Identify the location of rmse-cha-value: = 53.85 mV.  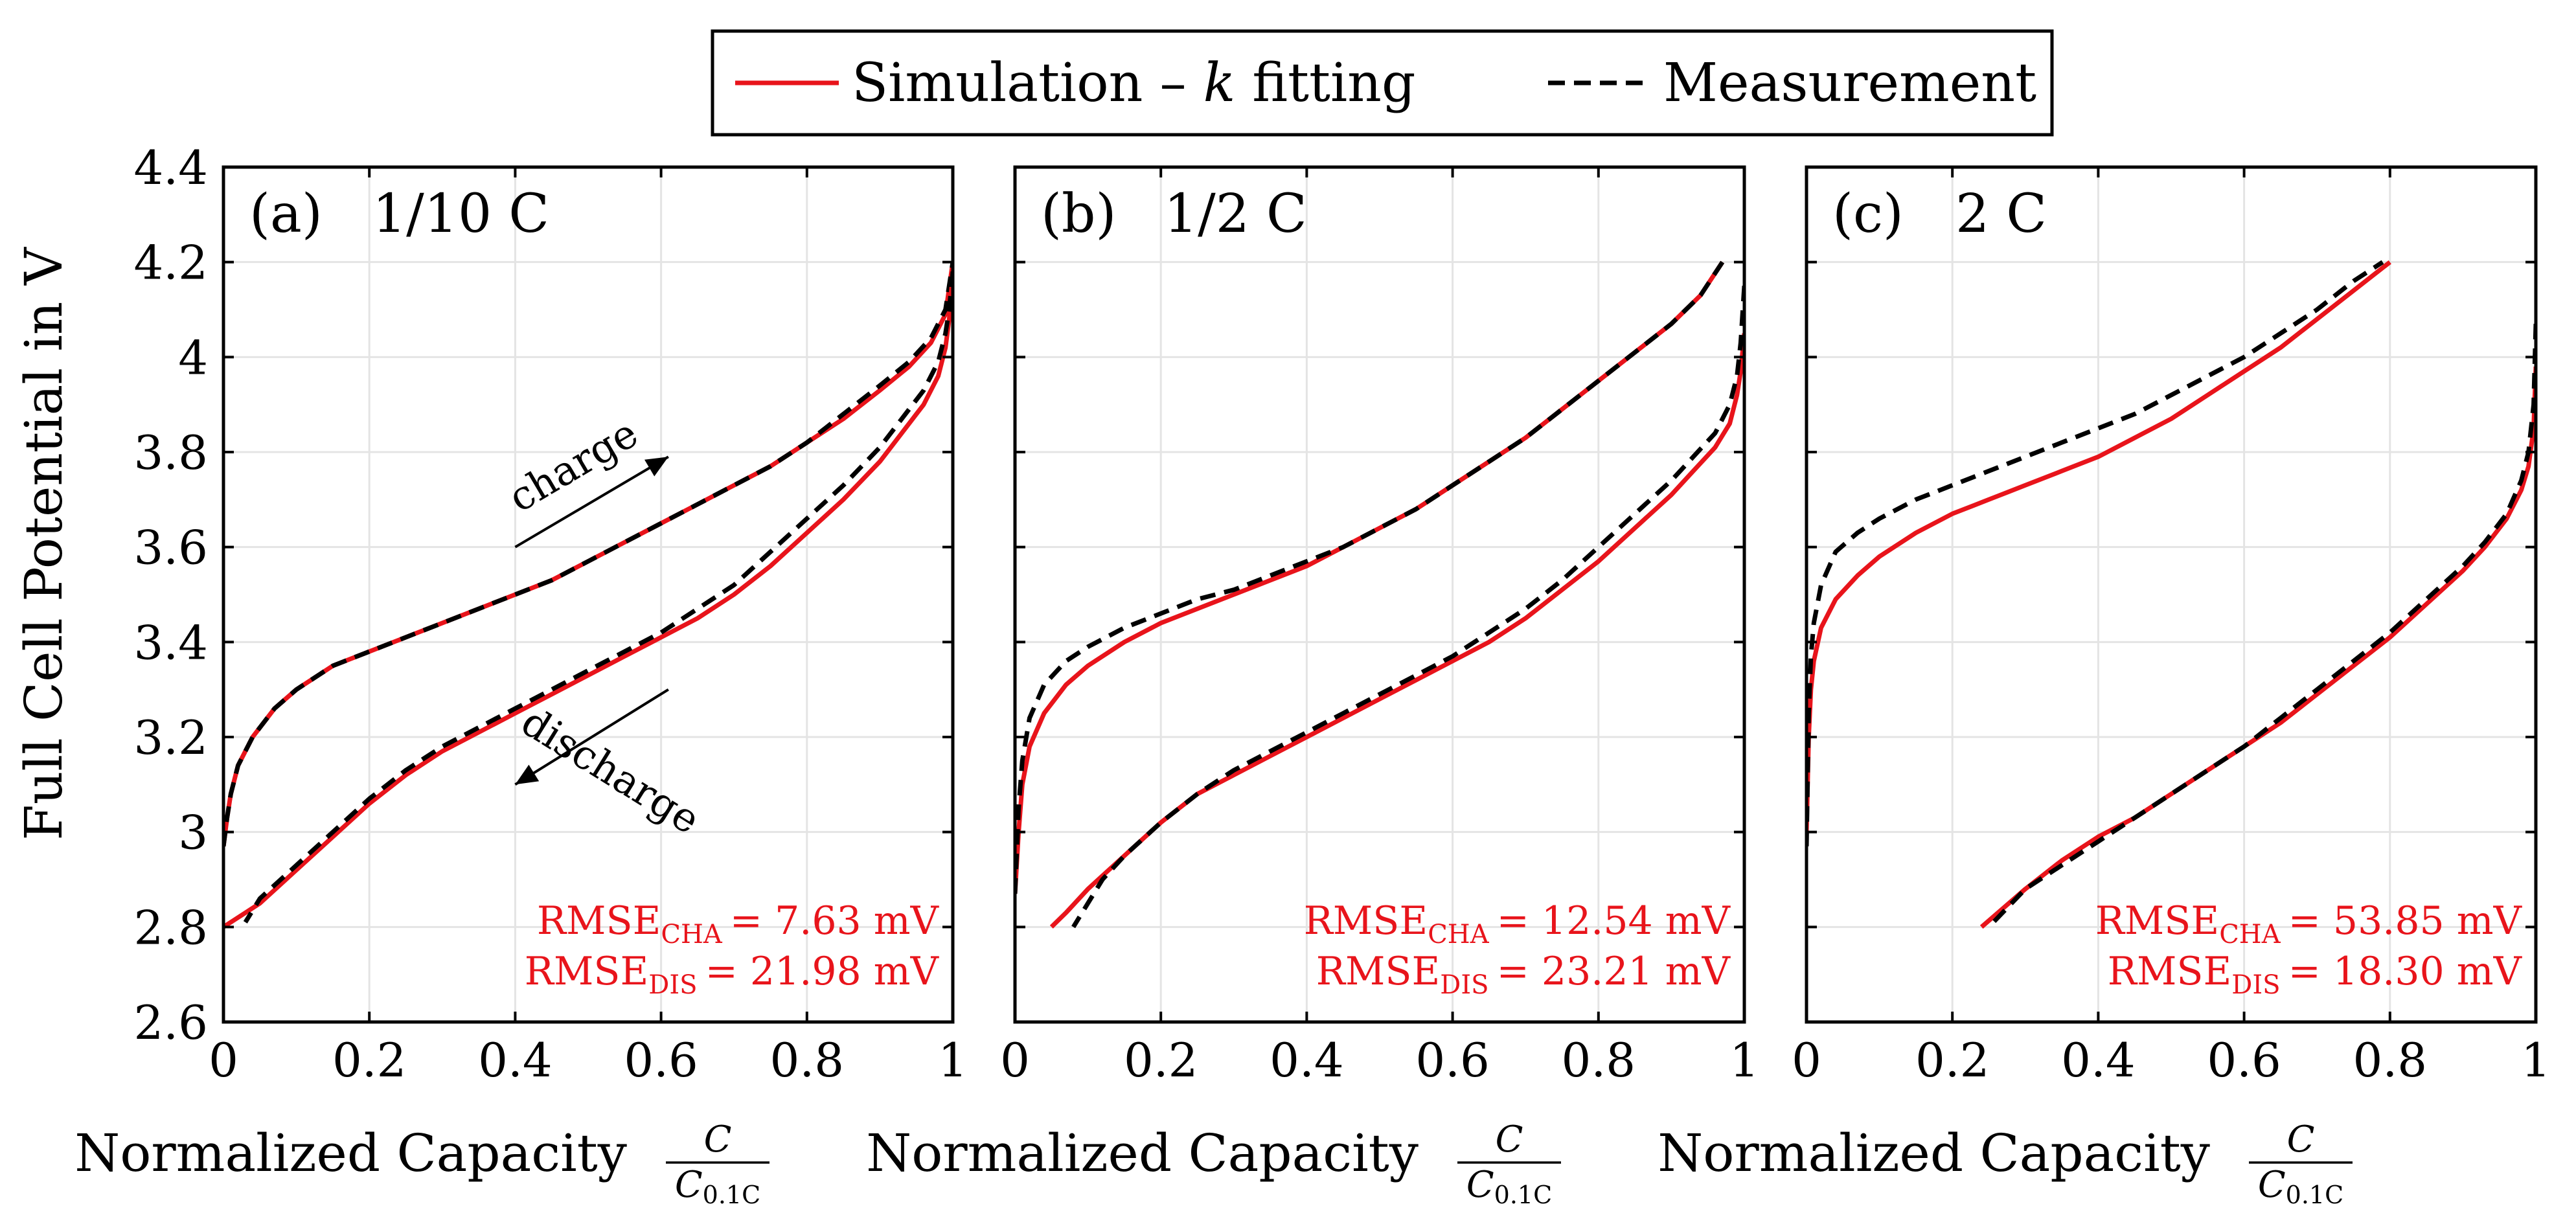
(2406, 921).